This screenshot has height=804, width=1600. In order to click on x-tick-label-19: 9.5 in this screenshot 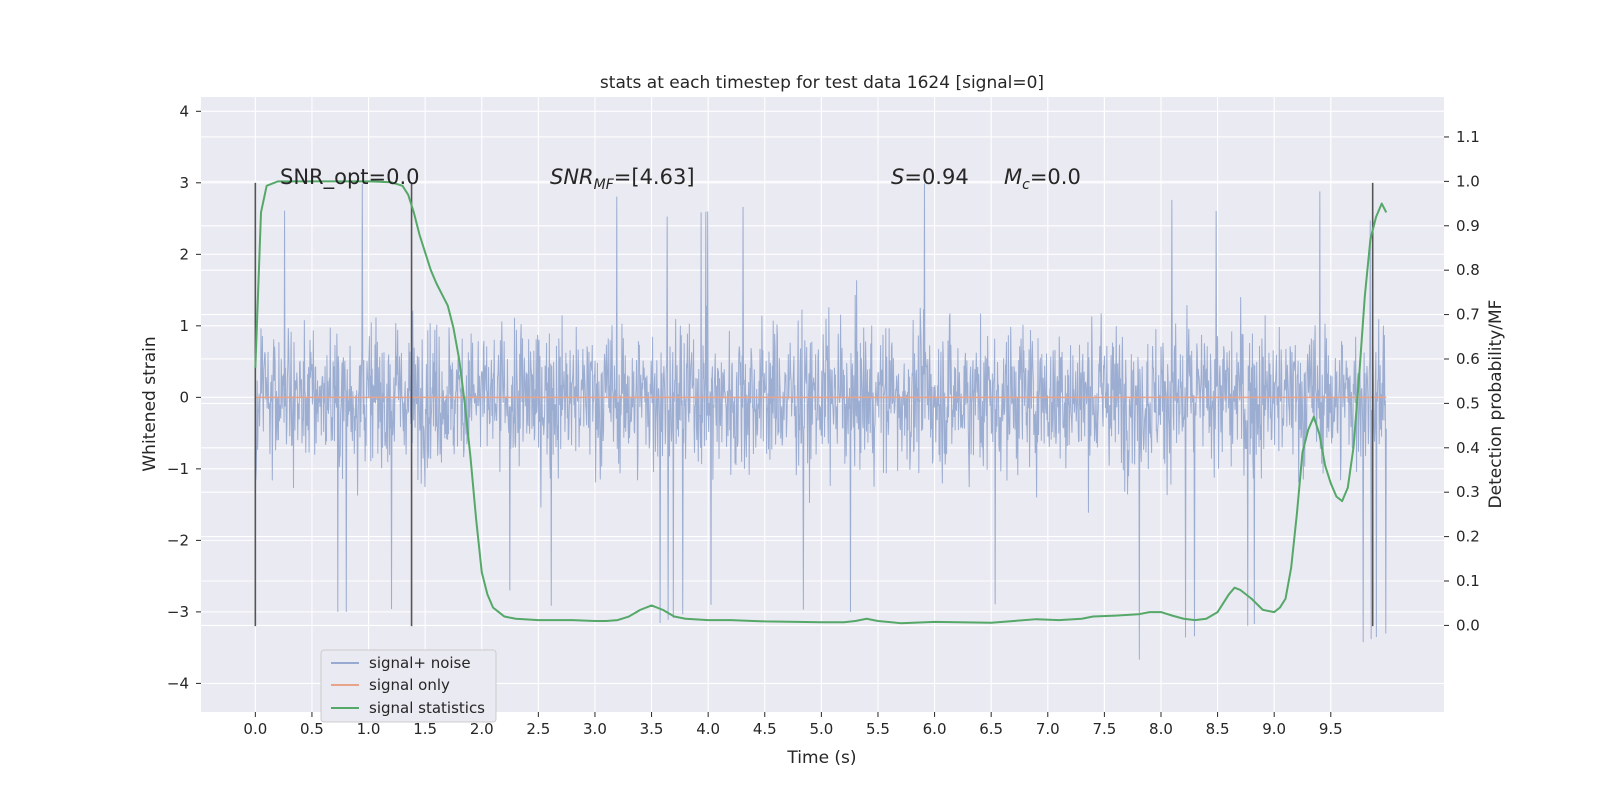, I will do `click(1331, 729)`.